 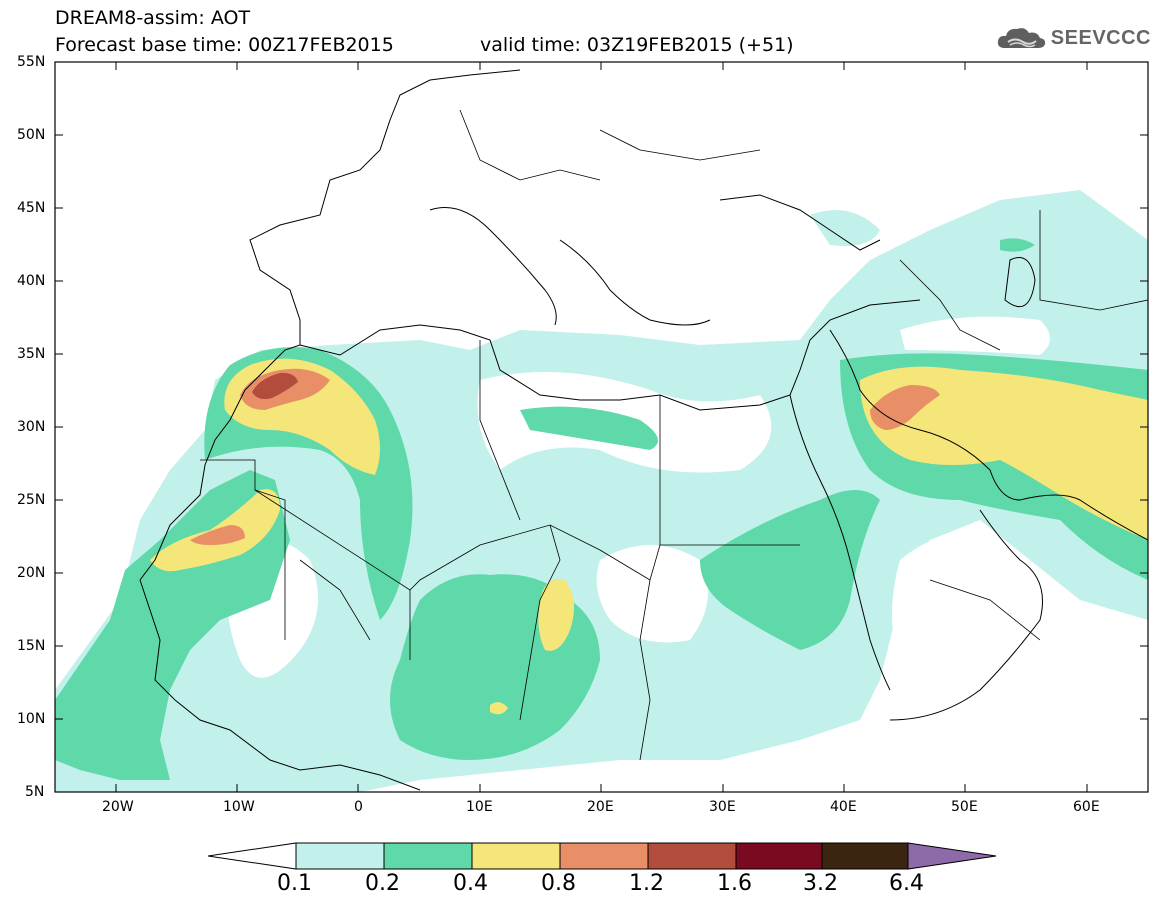 What do you see at coordinates (722, 807) in the screenshot?
I see `lon-label-30e: 30E` at bounding box center [722, 807].